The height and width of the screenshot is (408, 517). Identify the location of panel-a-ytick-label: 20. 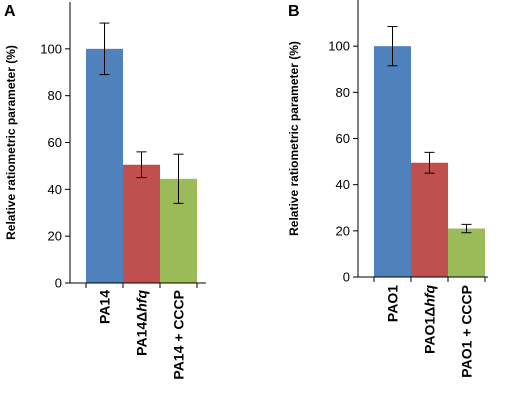
(55, 236).